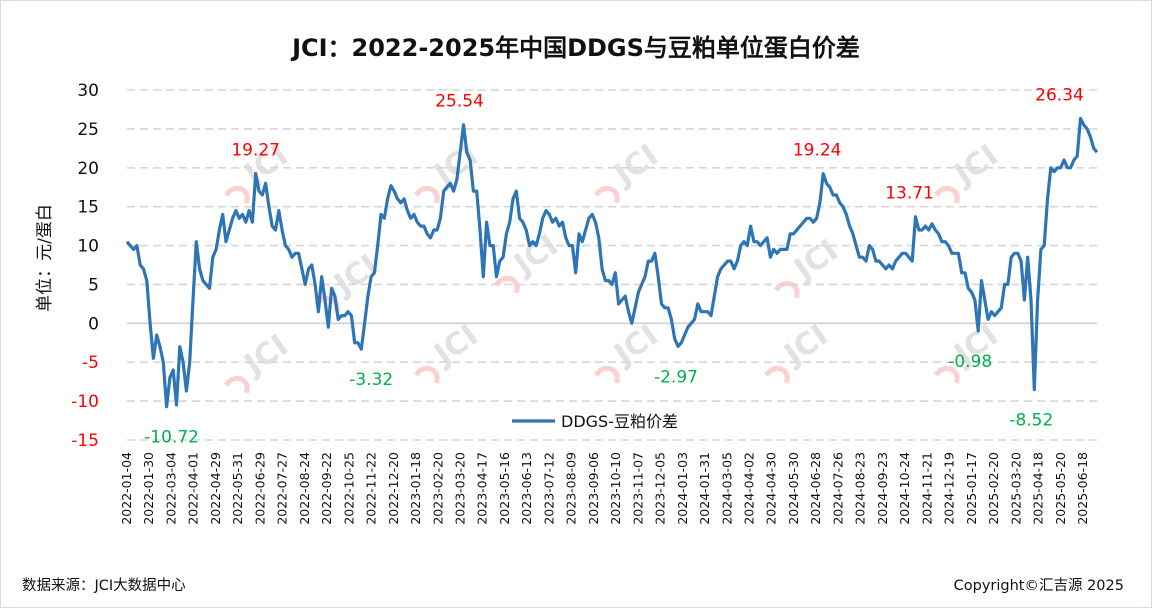 This screenshot has height=608, width=1152. Describe the element at coordinates (126, 488) in the screenshot. I see `x-tick-label: 2022-01-04` at that location.